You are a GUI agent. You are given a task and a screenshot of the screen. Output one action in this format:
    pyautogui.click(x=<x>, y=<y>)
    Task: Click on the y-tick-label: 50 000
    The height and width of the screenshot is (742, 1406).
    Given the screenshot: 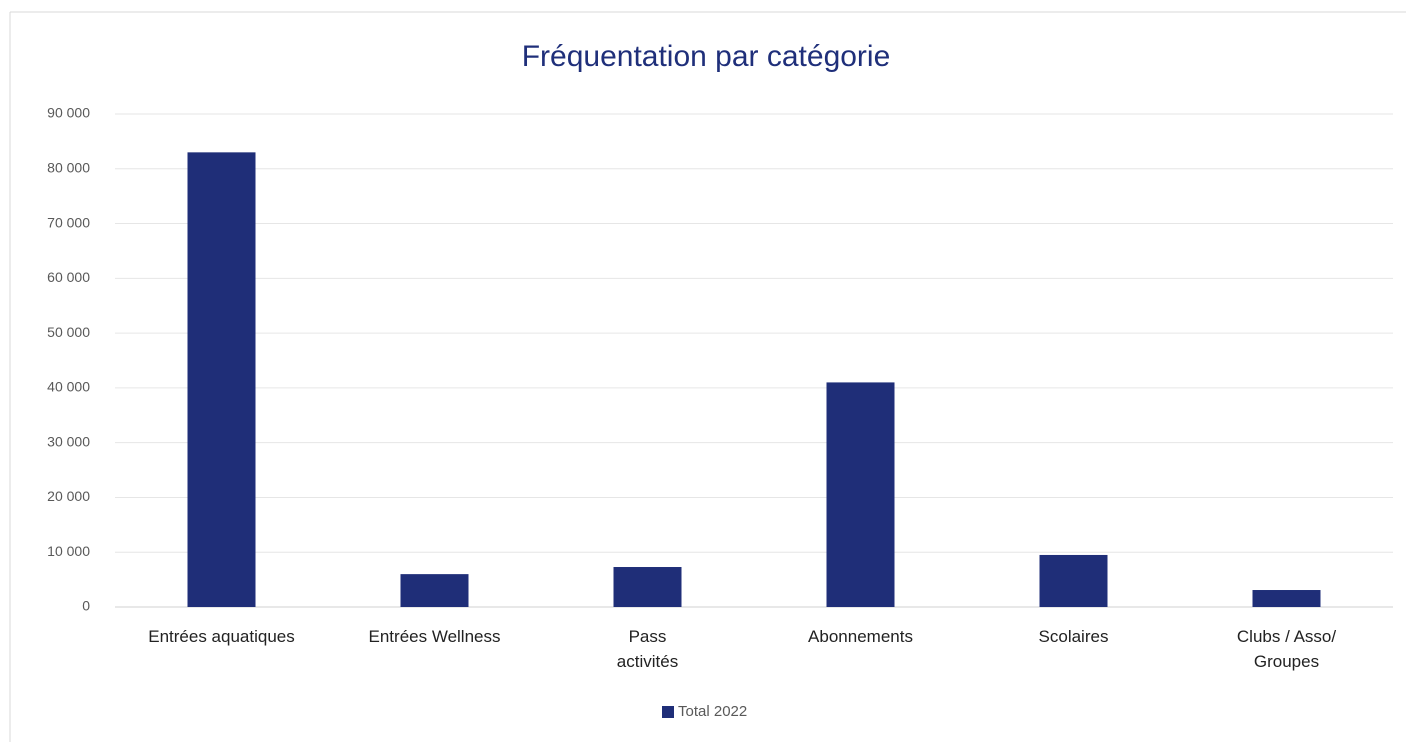 What is the action you would take?
    pyautogui.click(x=68, y=332)
    